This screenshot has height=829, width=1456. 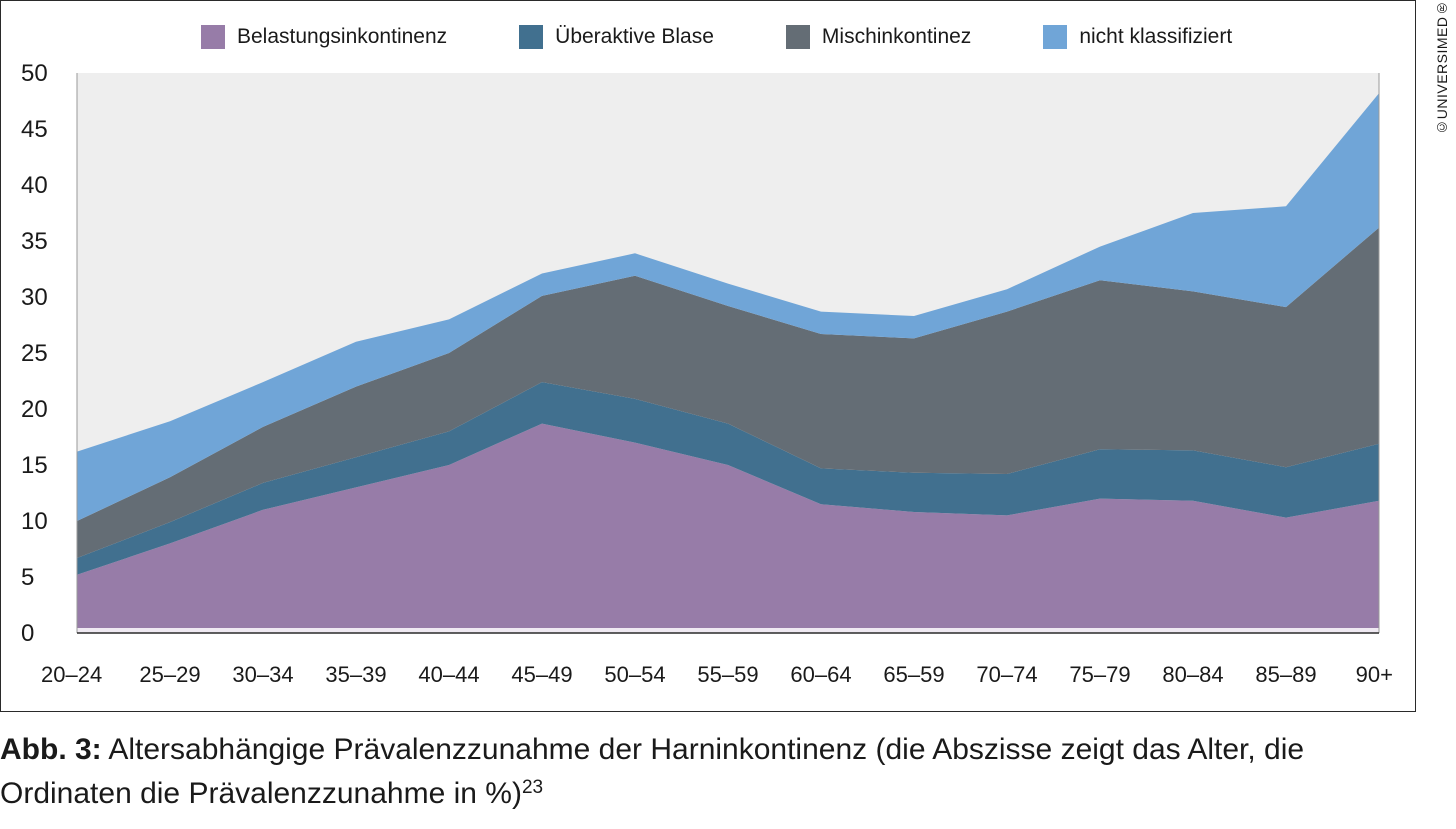 I want to click on y-tick-label: 5, so click(x=27, y=577).